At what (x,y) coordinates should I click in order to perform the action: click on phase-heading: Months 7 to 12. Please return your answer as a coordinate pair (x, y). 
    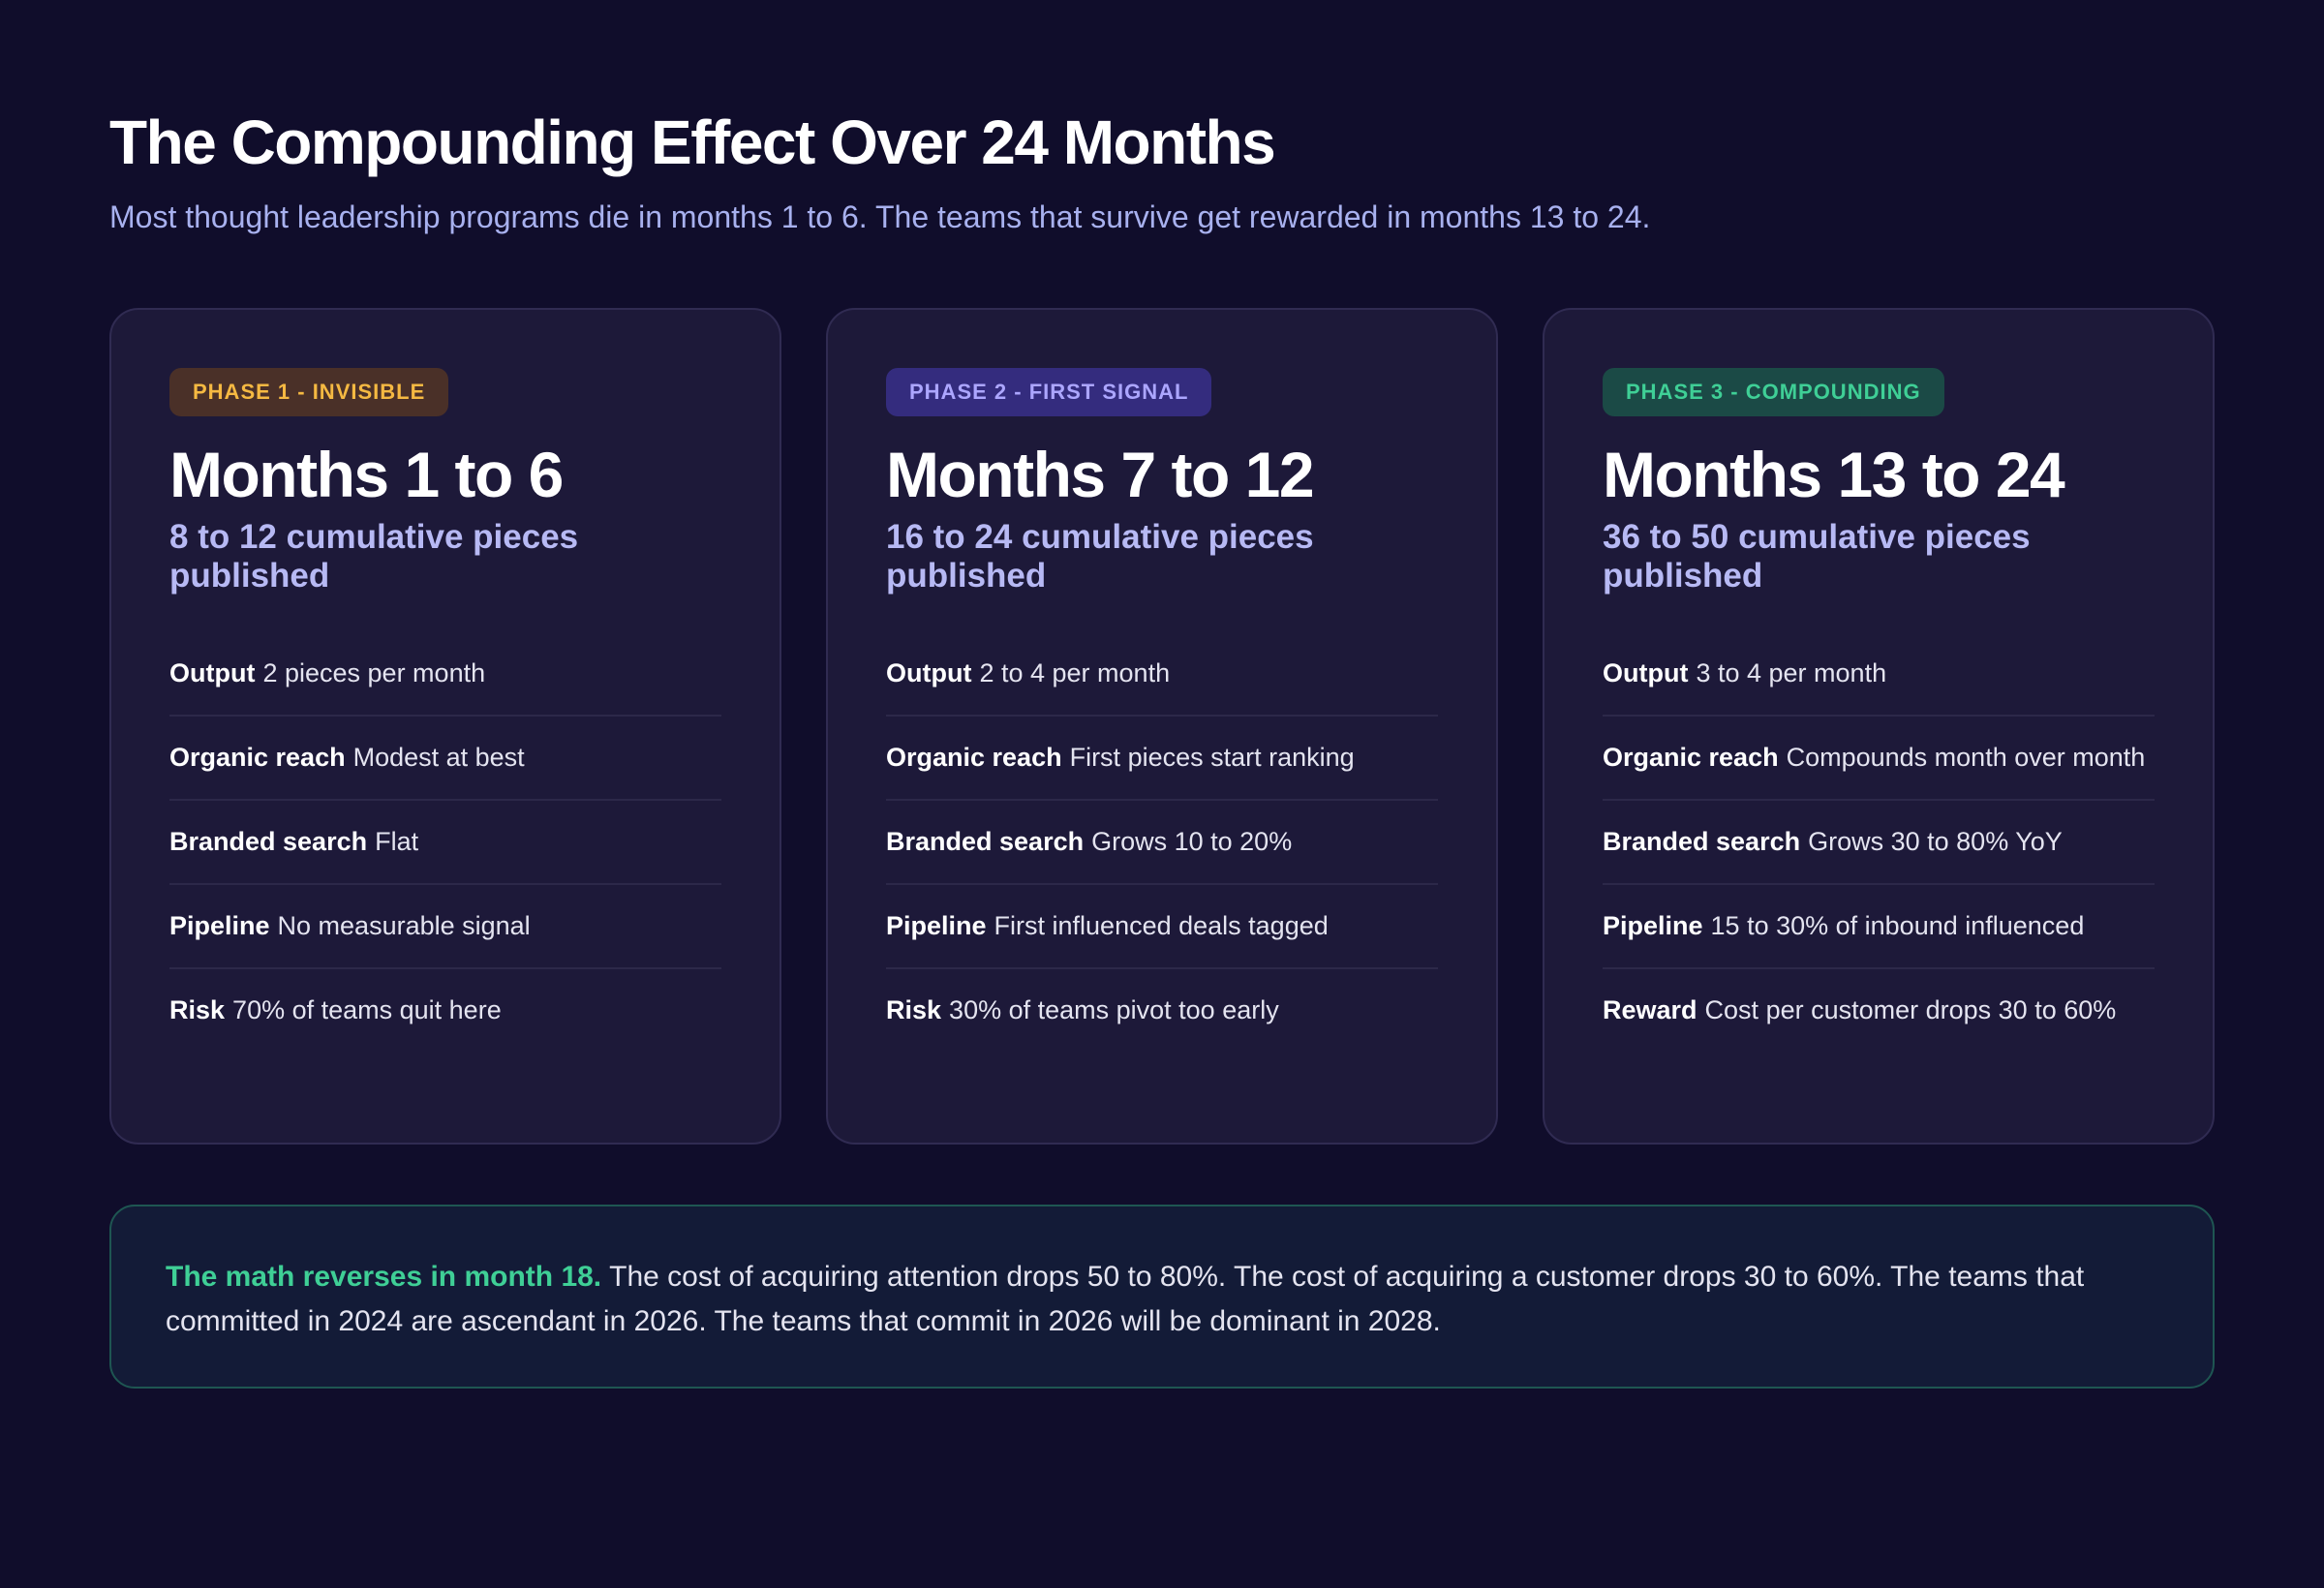
    Looking at the image, I should click on (1101, 474).